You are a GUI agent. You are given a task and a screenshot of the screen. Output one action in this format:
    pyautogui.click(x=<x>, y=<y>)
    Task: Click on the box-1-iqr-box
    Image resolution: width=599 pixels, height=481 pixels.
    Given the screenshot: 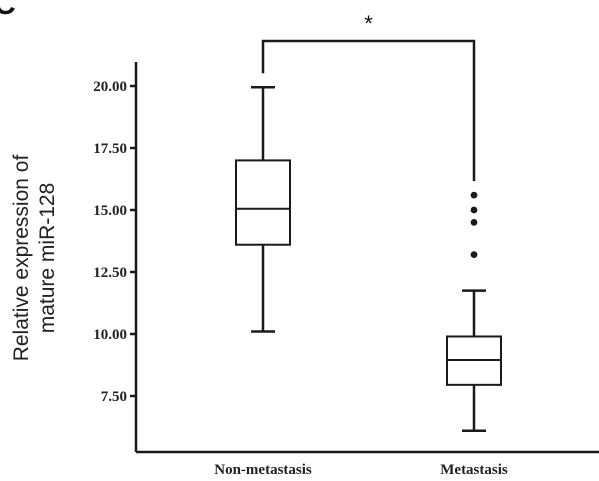 What is the action you would take?
    pyautogui.click(x=263, y=202)
    